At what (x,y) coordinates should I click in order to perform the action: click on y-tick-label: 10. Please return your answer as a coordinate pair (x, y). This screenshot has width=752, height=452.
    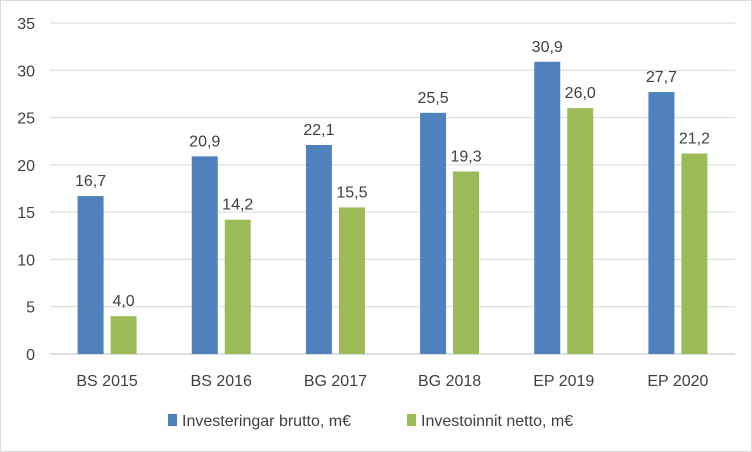
    Looking at the image, I should click on (26, 260).